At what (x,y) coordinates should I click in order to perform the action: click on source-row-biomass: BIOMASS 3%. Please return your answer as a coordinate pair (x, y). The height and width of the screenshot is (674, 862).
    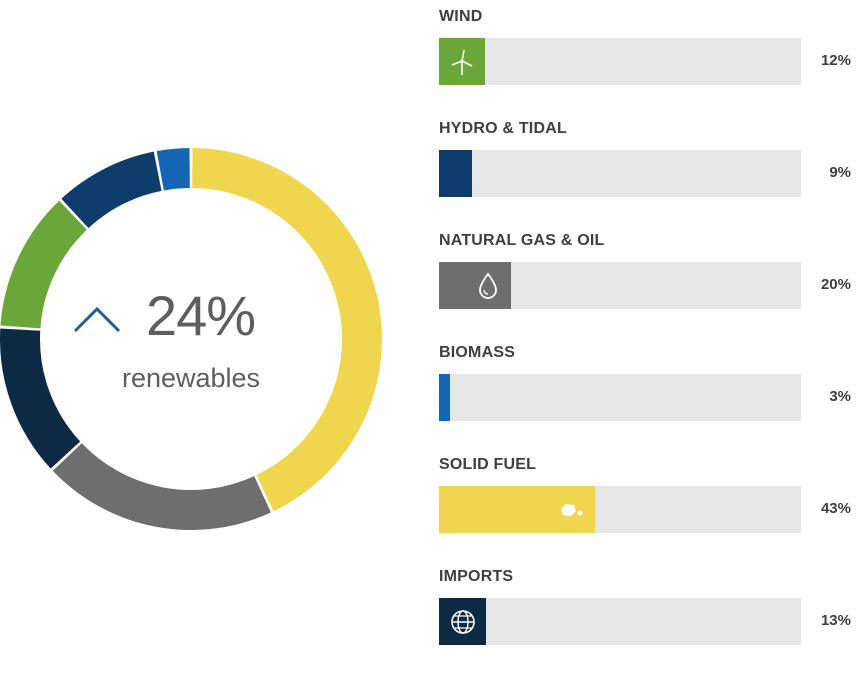
    Looking at the image, I should click on (650, 392).